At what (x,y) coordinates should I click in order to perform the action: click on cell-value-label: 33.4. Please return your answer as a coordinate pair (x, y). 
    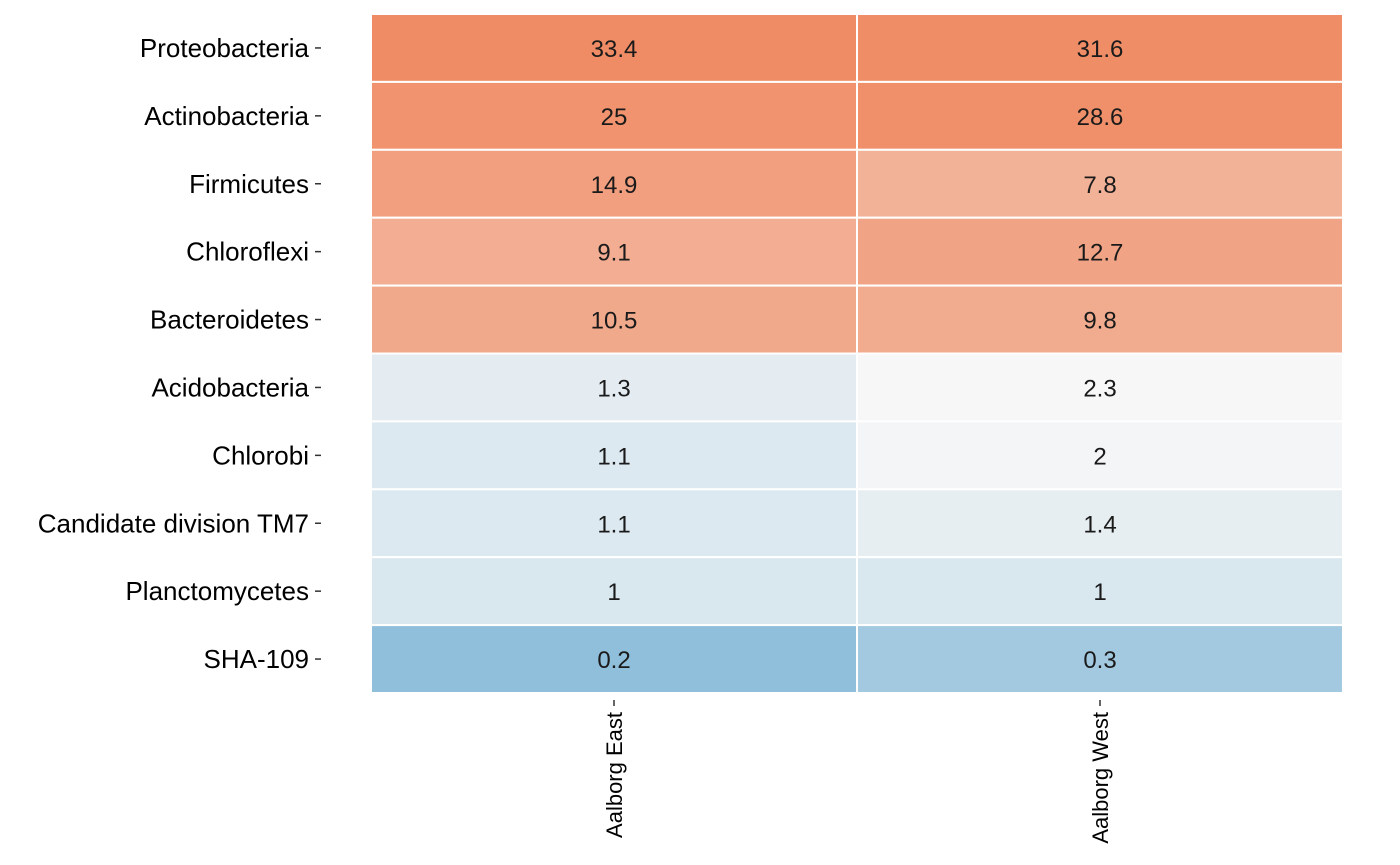
    Looking at the image, I should click on (614, 49).